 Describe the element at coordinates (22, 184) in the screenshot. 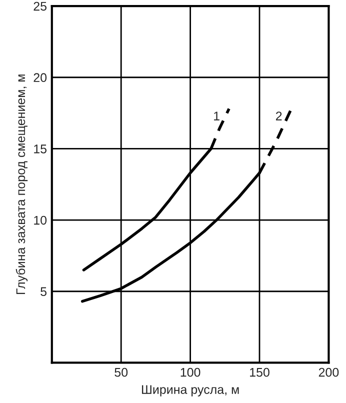

I see `y-axis-title: Глубина захвата пород смещением, м` at that location.